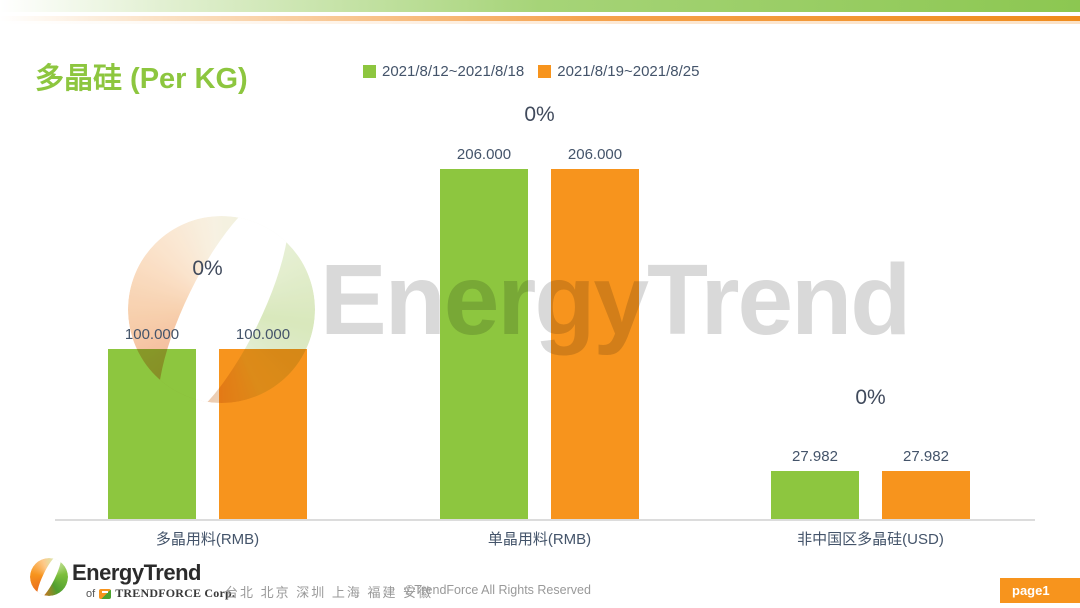  I want to click on value-label-series1-group1: 100.000, so click(152, 335).